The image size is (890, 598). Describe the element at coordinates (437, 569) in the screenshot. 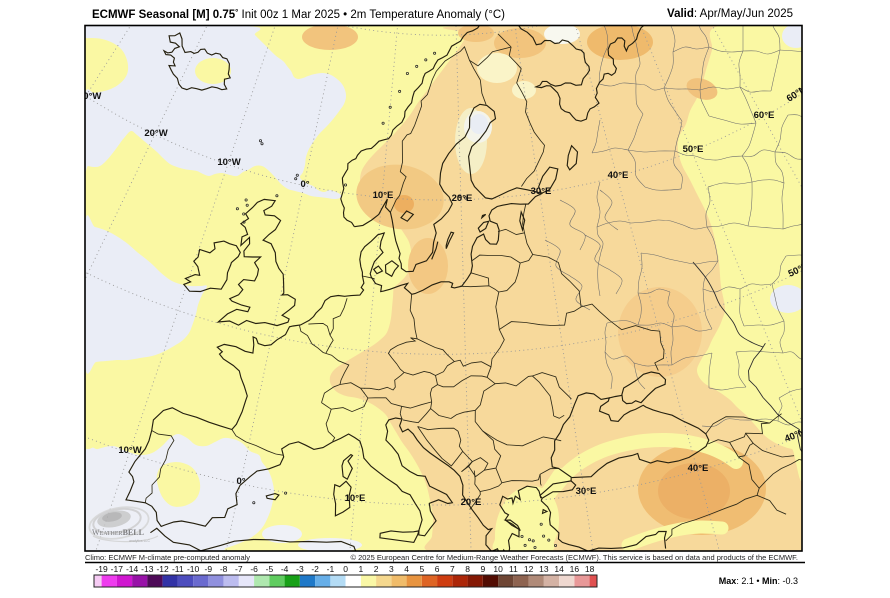

I see `svg-text: 6` at that location.